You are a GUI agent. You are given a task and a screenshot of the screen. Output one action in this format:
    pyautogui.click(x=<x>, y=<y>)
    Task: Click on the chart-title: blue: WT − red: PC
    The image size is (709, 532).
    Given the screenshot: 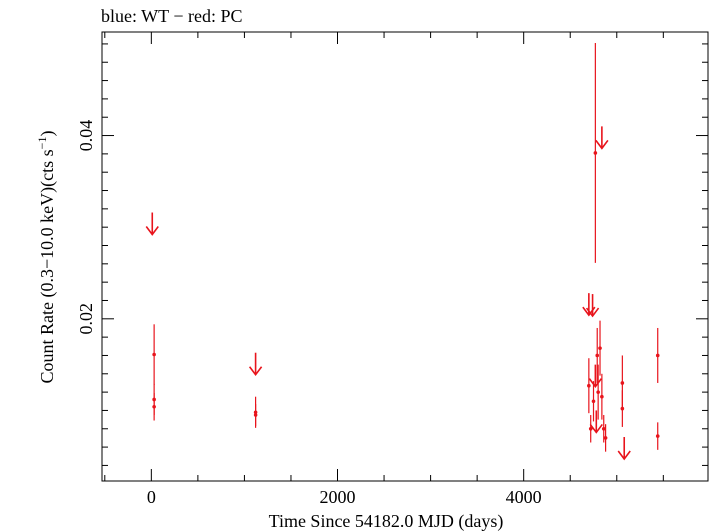 What is the action you would take?
    pyautogui.click(x=171, y=16)
    